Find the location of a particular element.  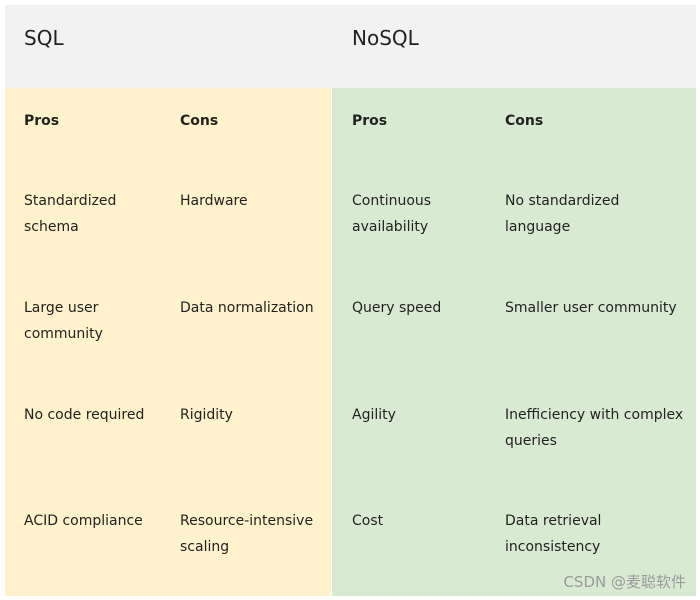

cell-text: Standardized is located at coordinates (70, 201).